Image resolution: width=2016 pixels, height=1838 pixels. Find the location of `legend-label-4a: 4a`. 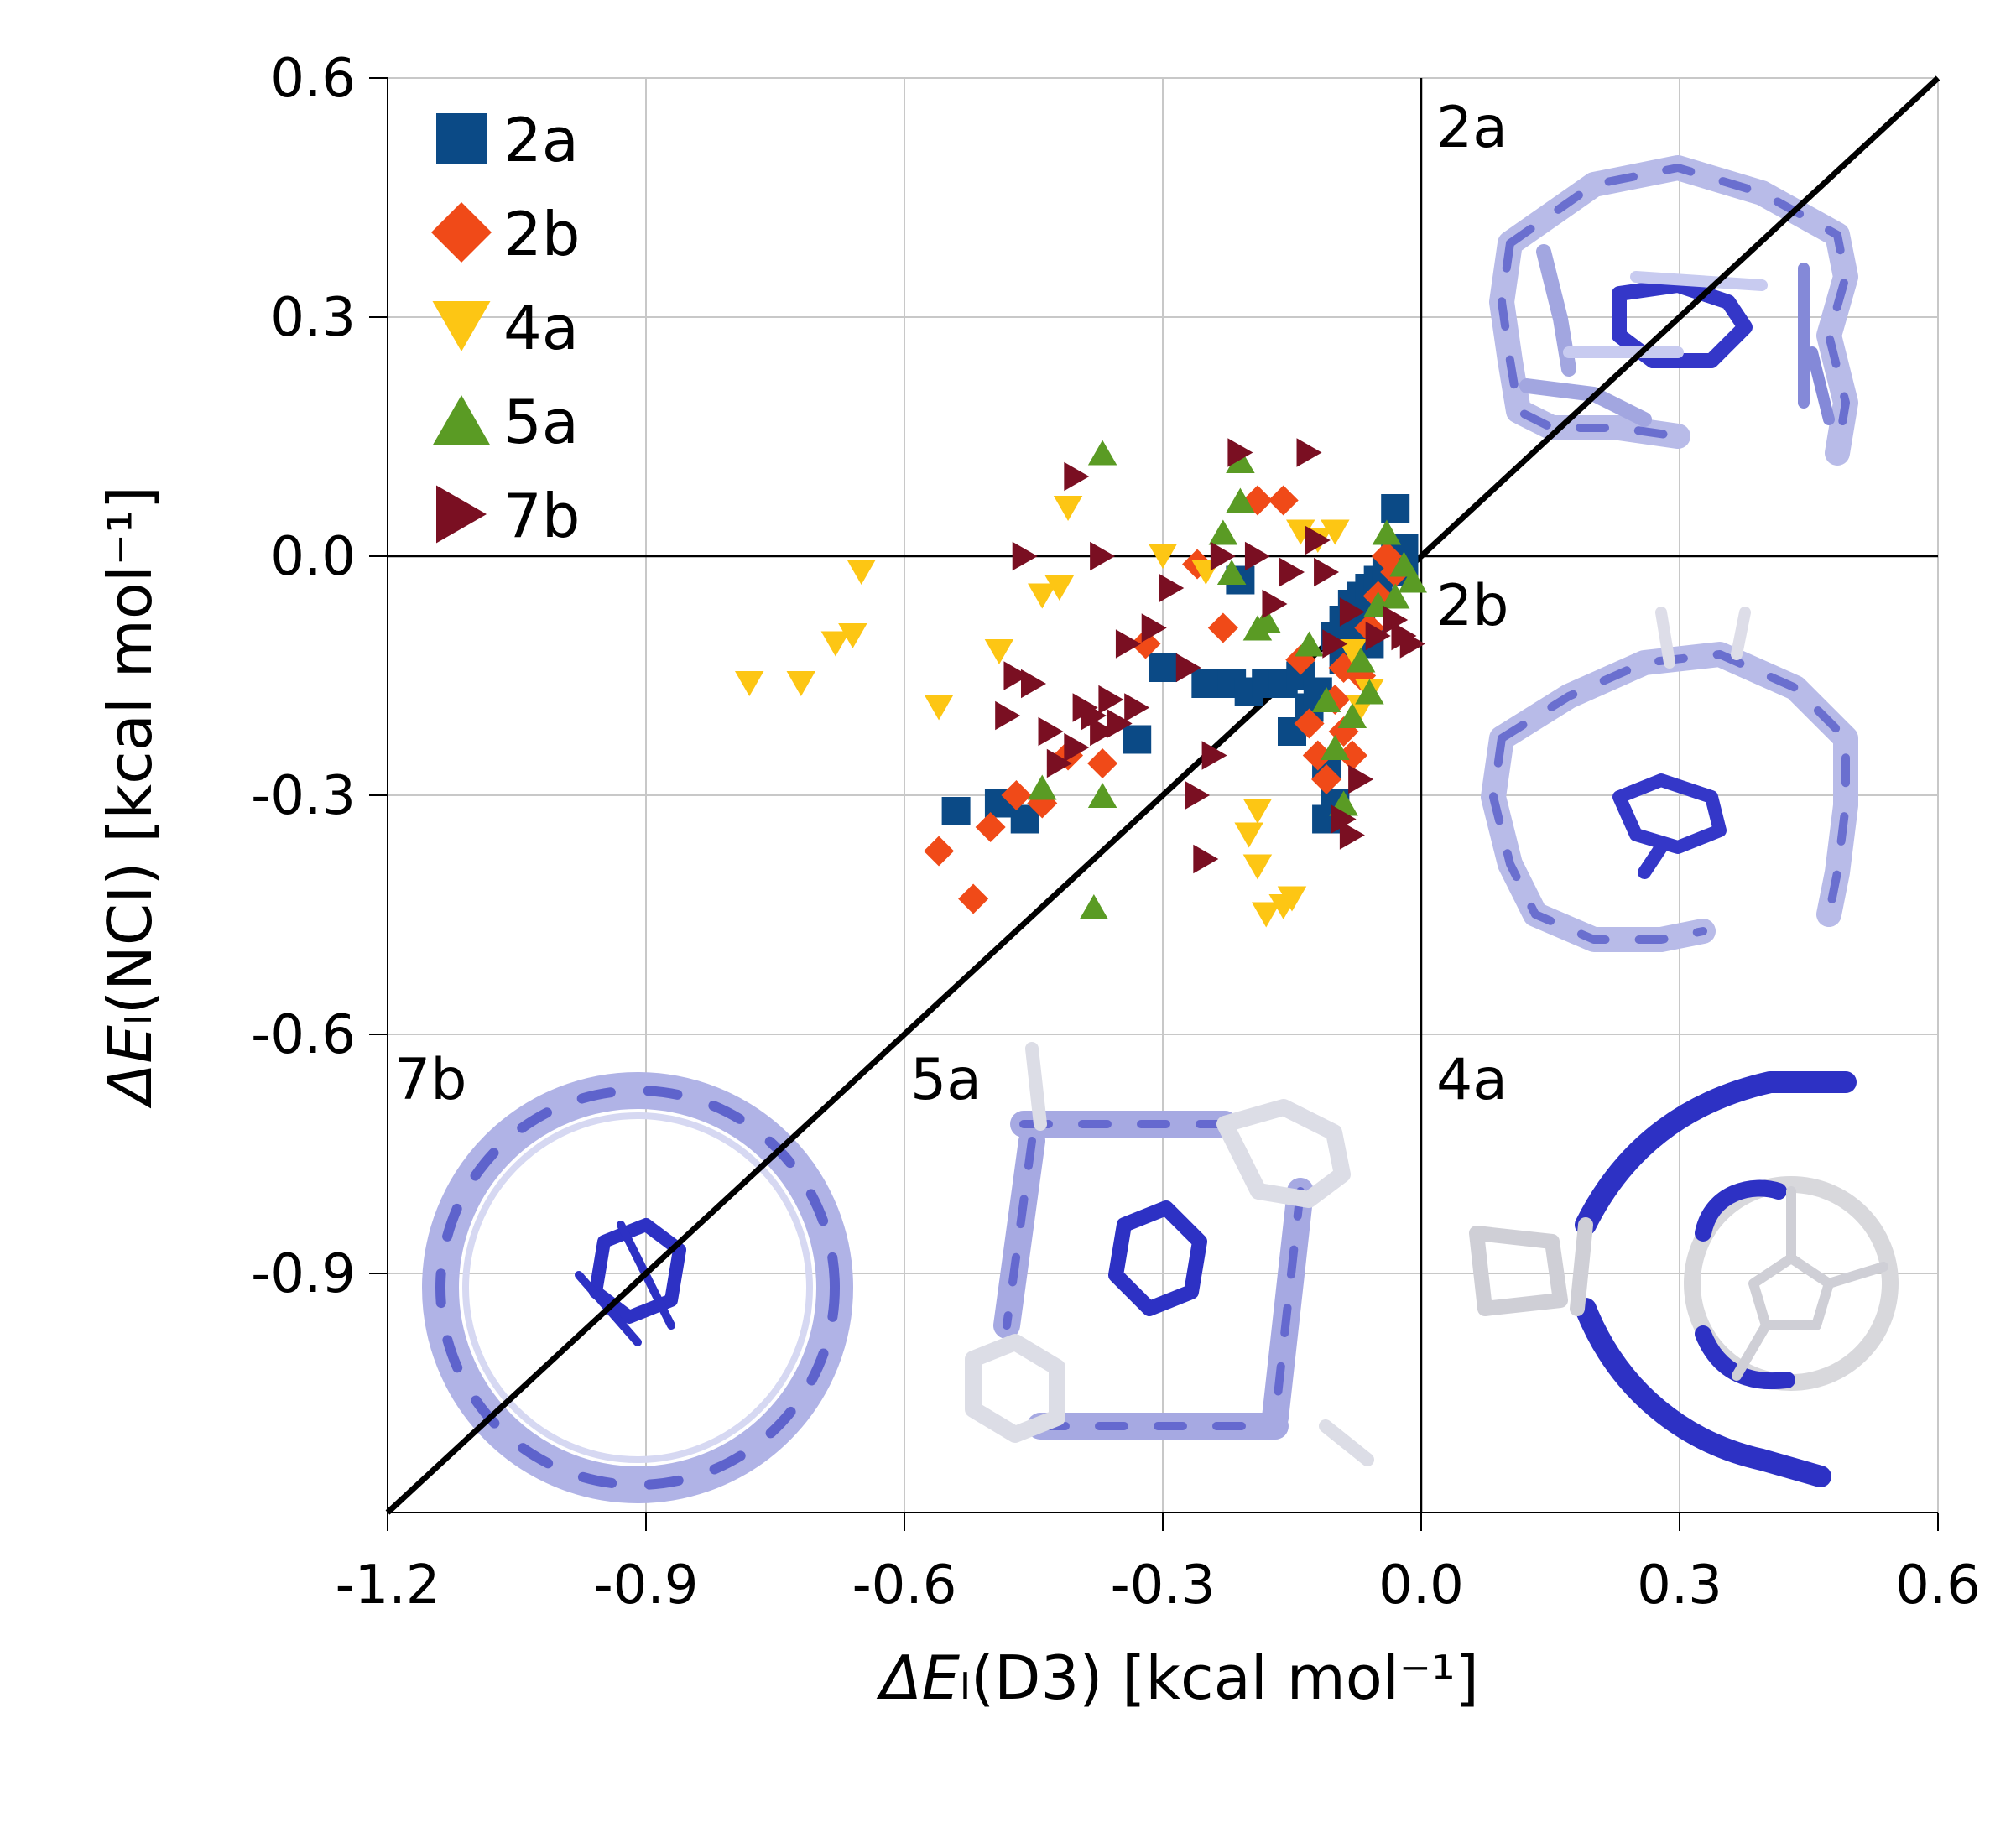

legend-label-4a: 4a is located at coordinates (541, 328).